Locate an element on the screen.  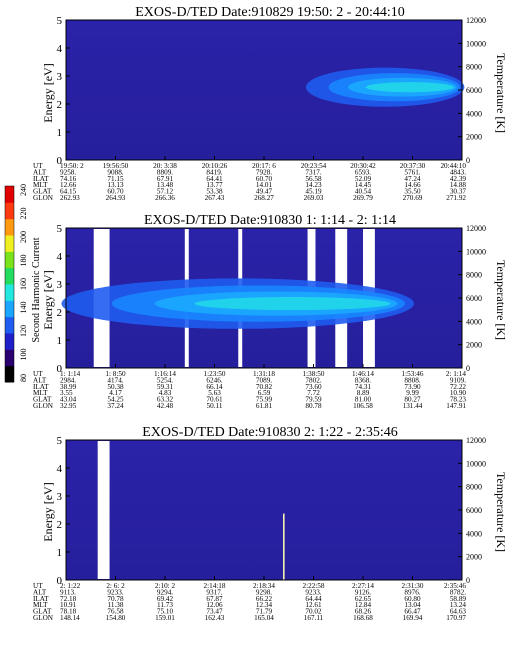
y-tick-label: 1 is located at coordinates (60, 553).